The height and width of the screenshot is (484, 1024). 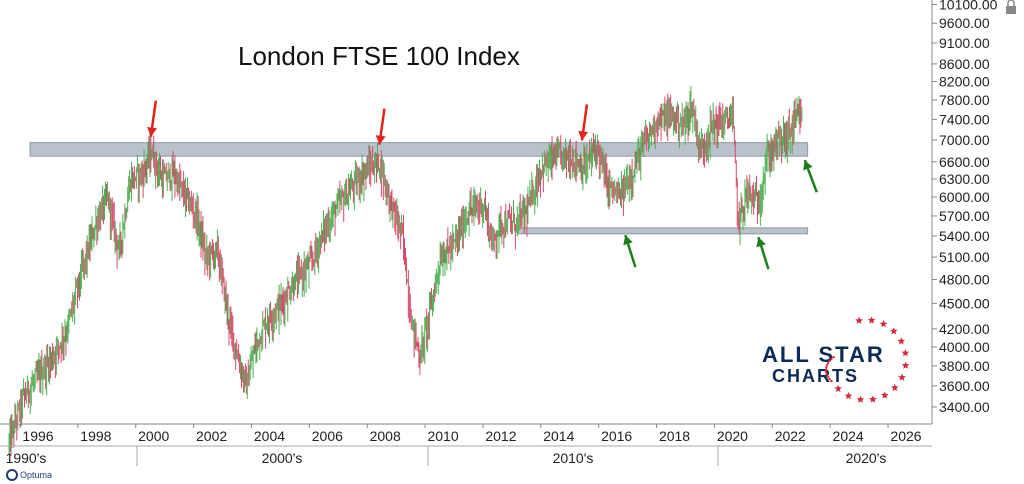 What do you see at coordinates (964, 81) in the screenshot?
I see `y-tick-label: 8200.00` at bounding box center [964, 81].